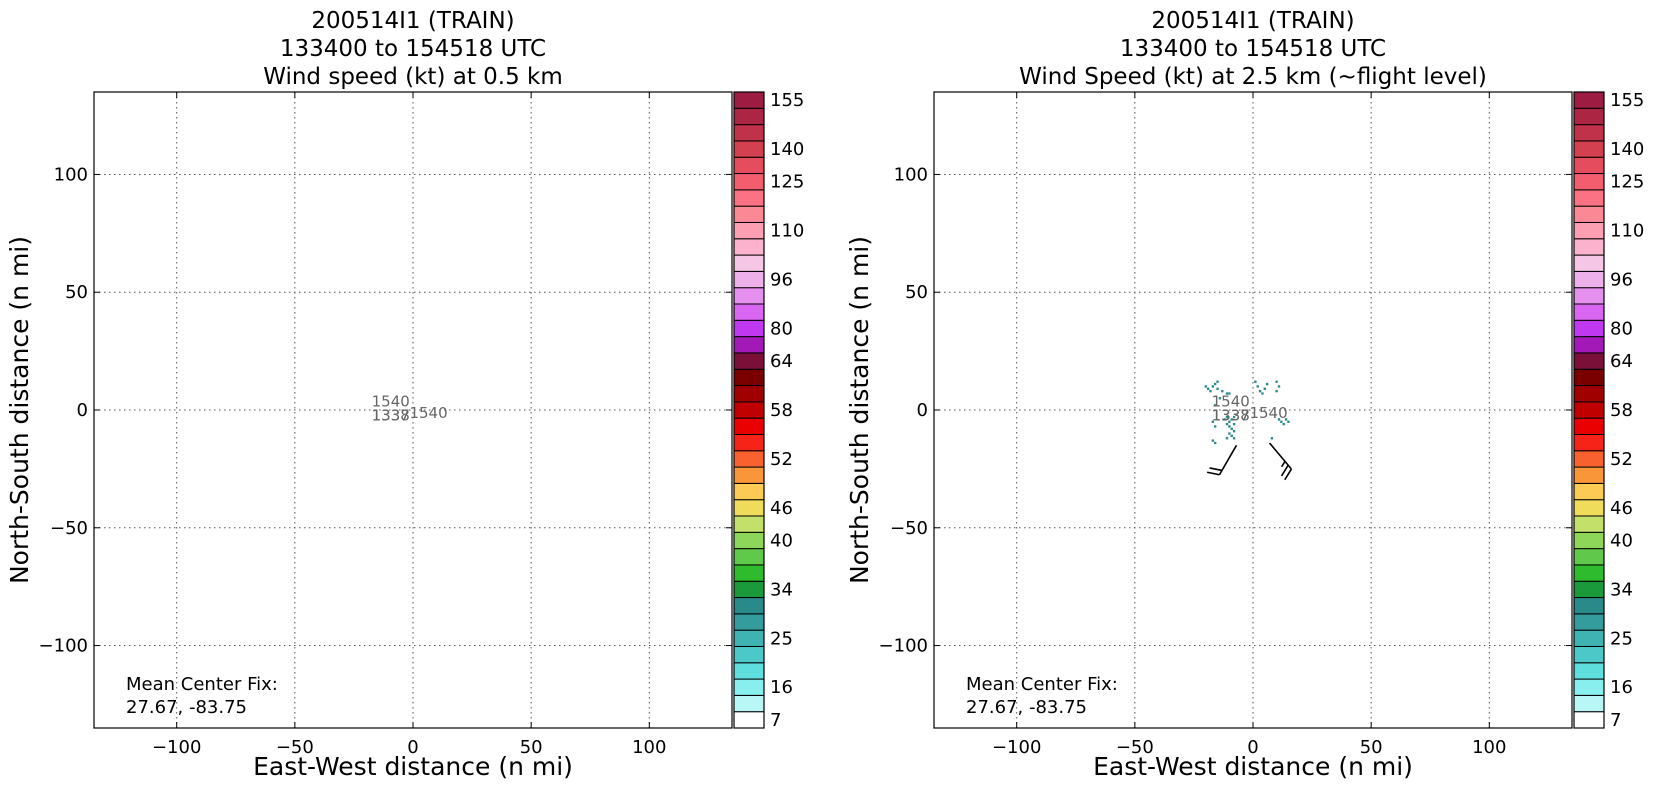 The image size is (1654, 787). Describe the element at coordinates (1371, 747) in the screenshot. I see `x-tick-label: 50` at that location.